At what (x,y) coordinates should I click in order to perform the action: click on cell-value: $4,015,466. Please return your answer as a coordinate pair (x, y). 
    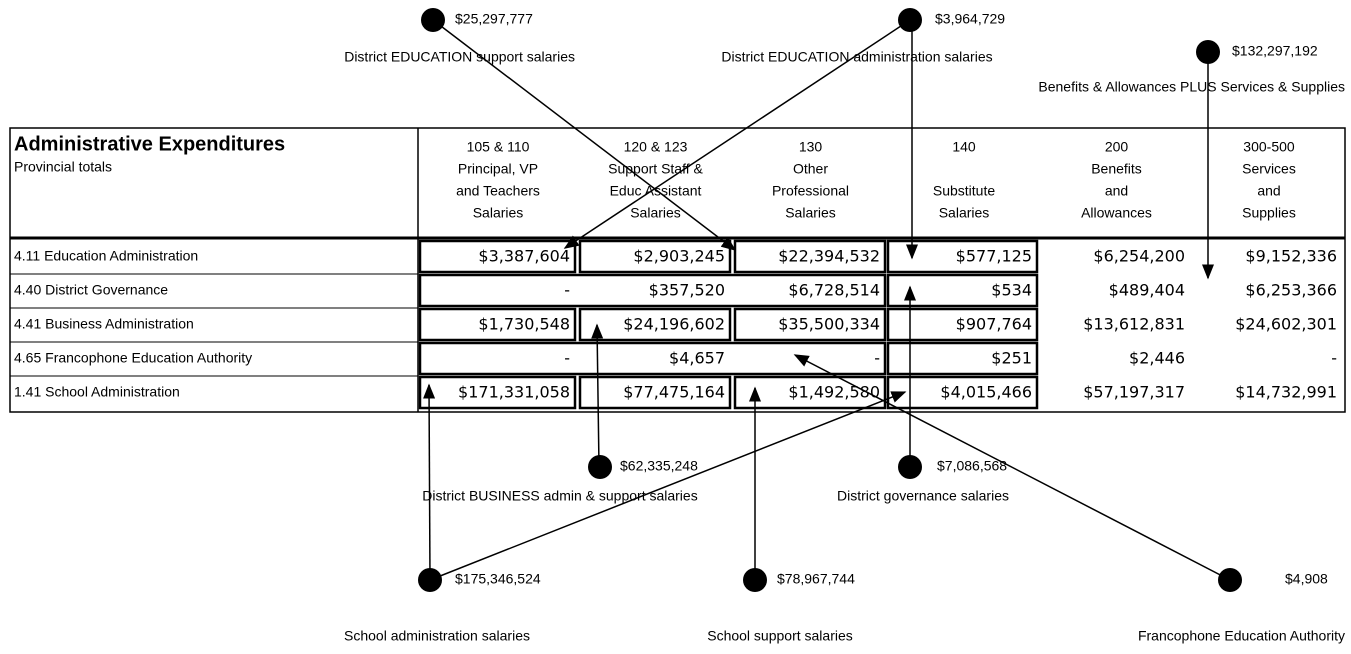
    Looking at the image, I should click on (986, 392).